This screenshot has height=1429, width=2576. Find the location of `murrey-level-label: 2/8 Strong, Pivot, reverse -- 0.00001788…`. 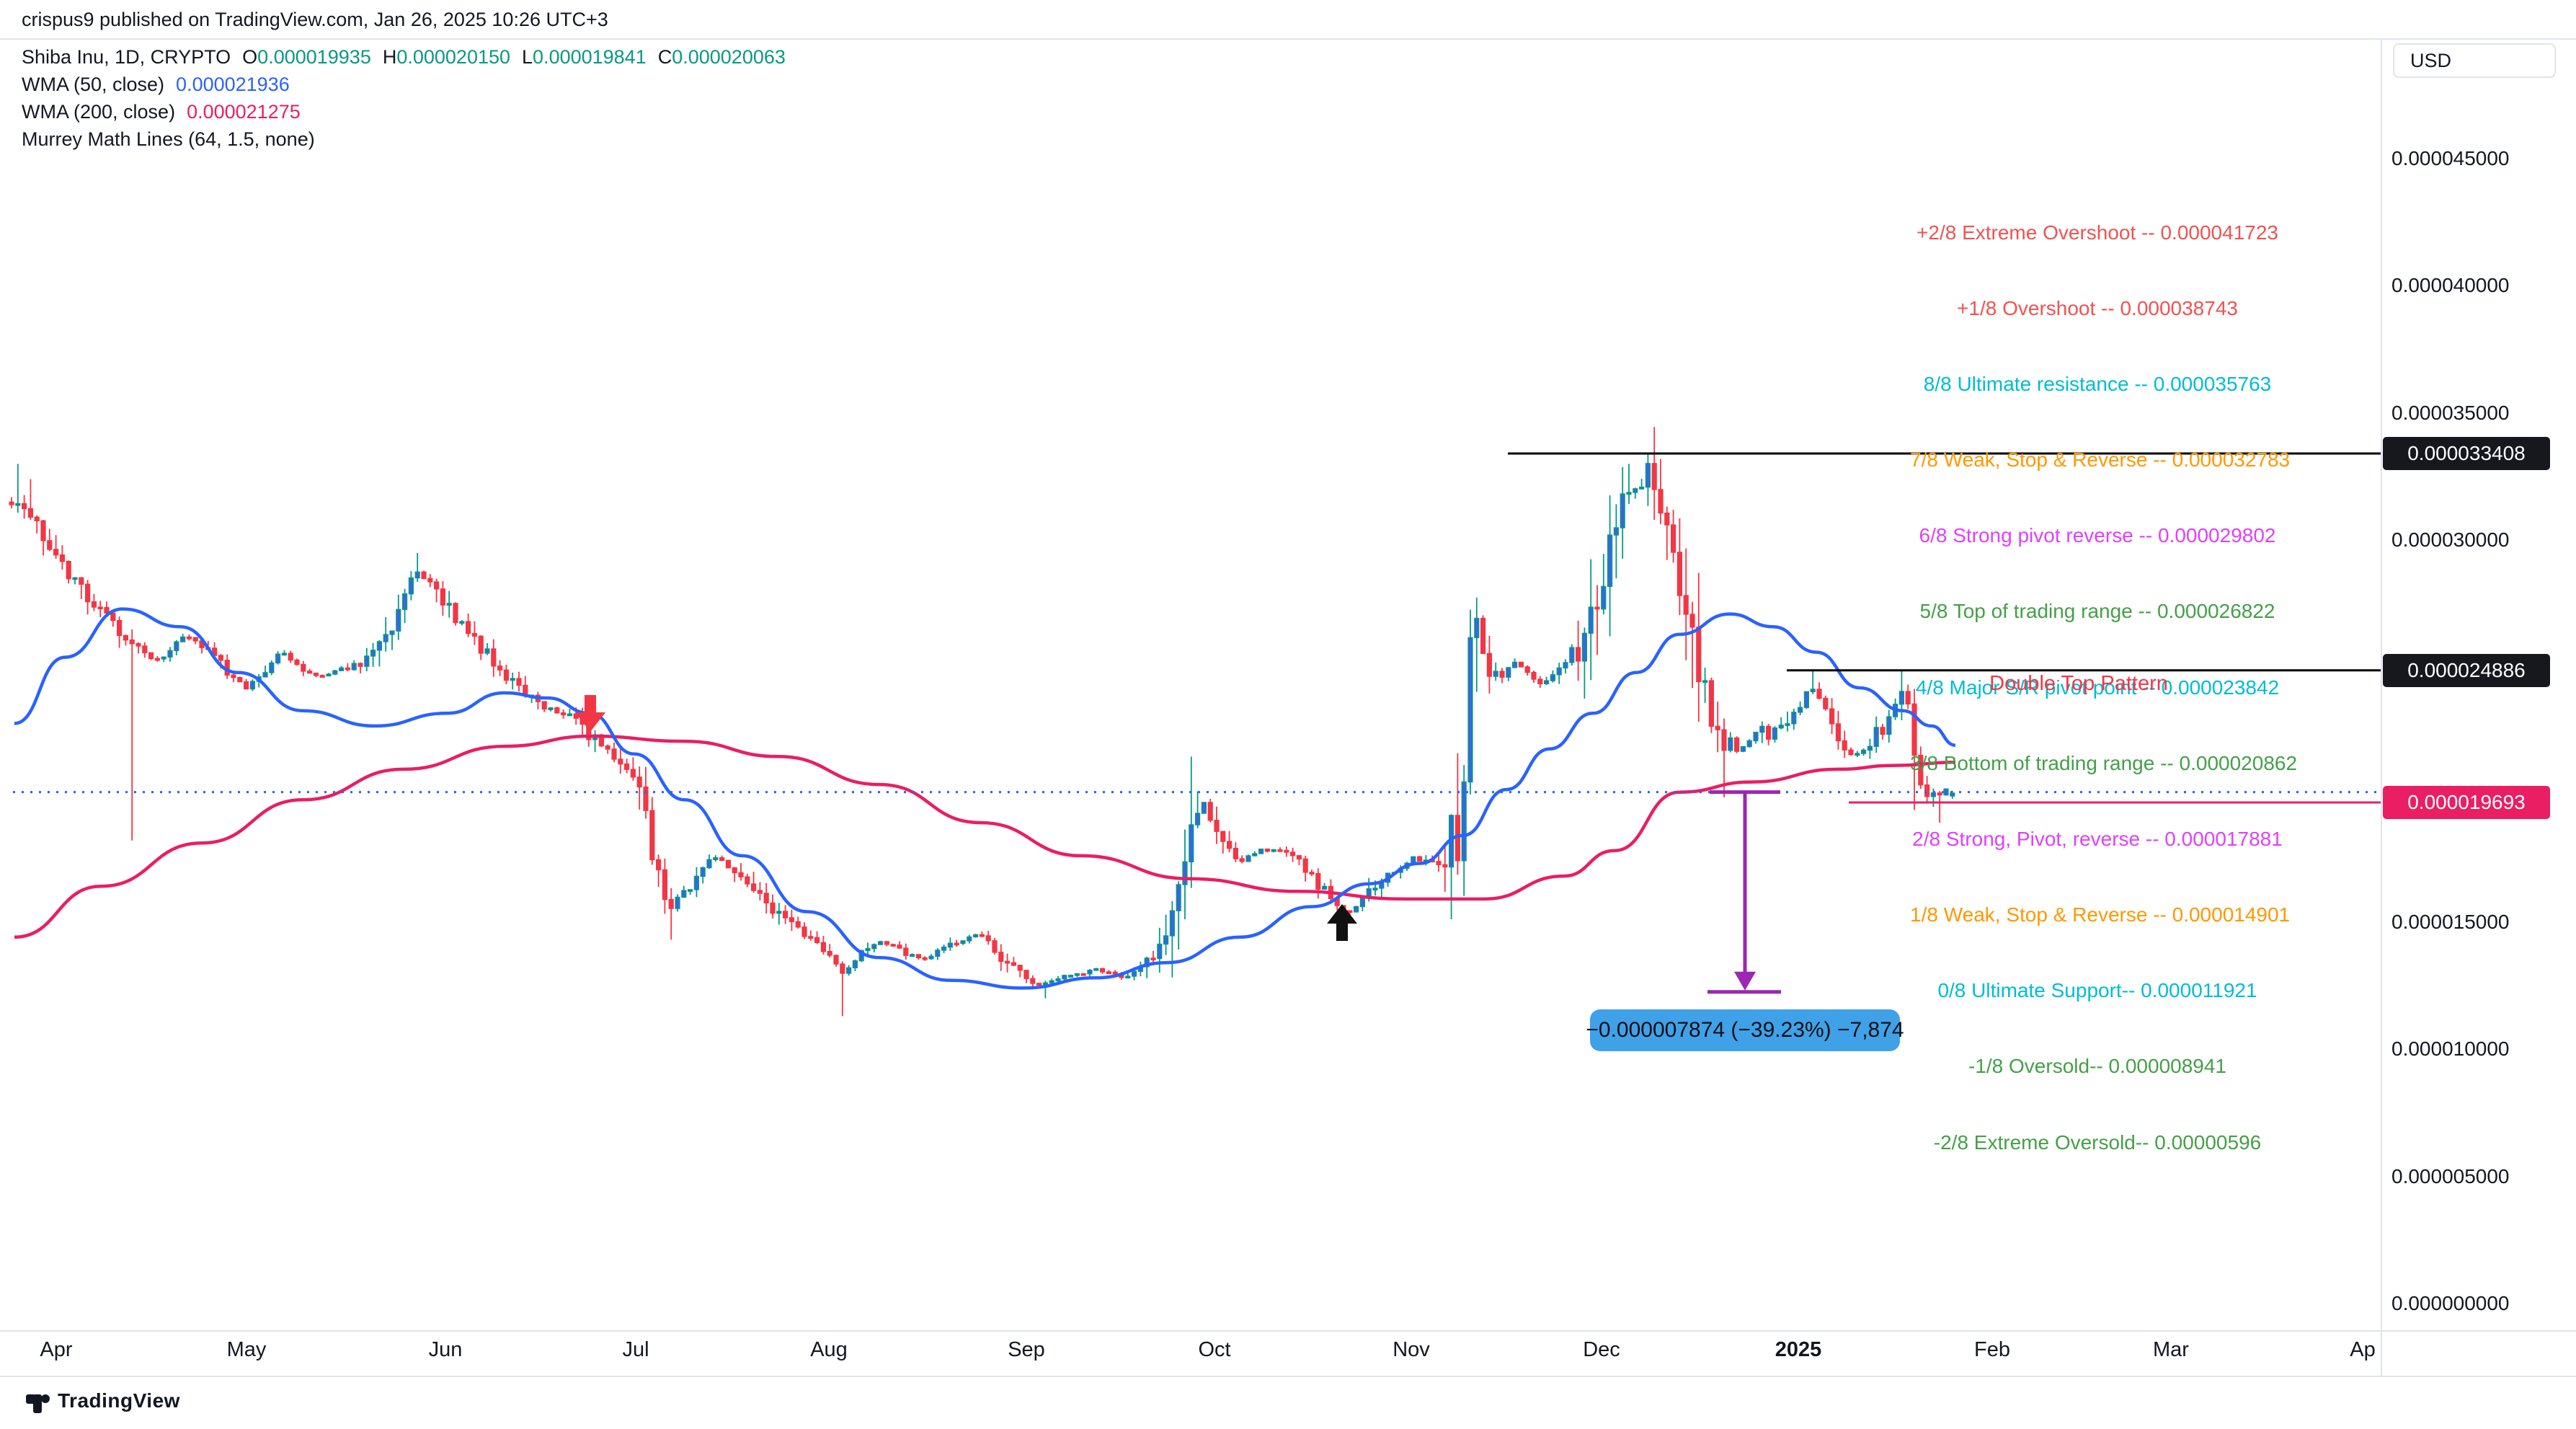

murrey-level-label: 2/8 Strong, Pivot, reverse -- 0.00001788… is located at coordinates (2097, 838).